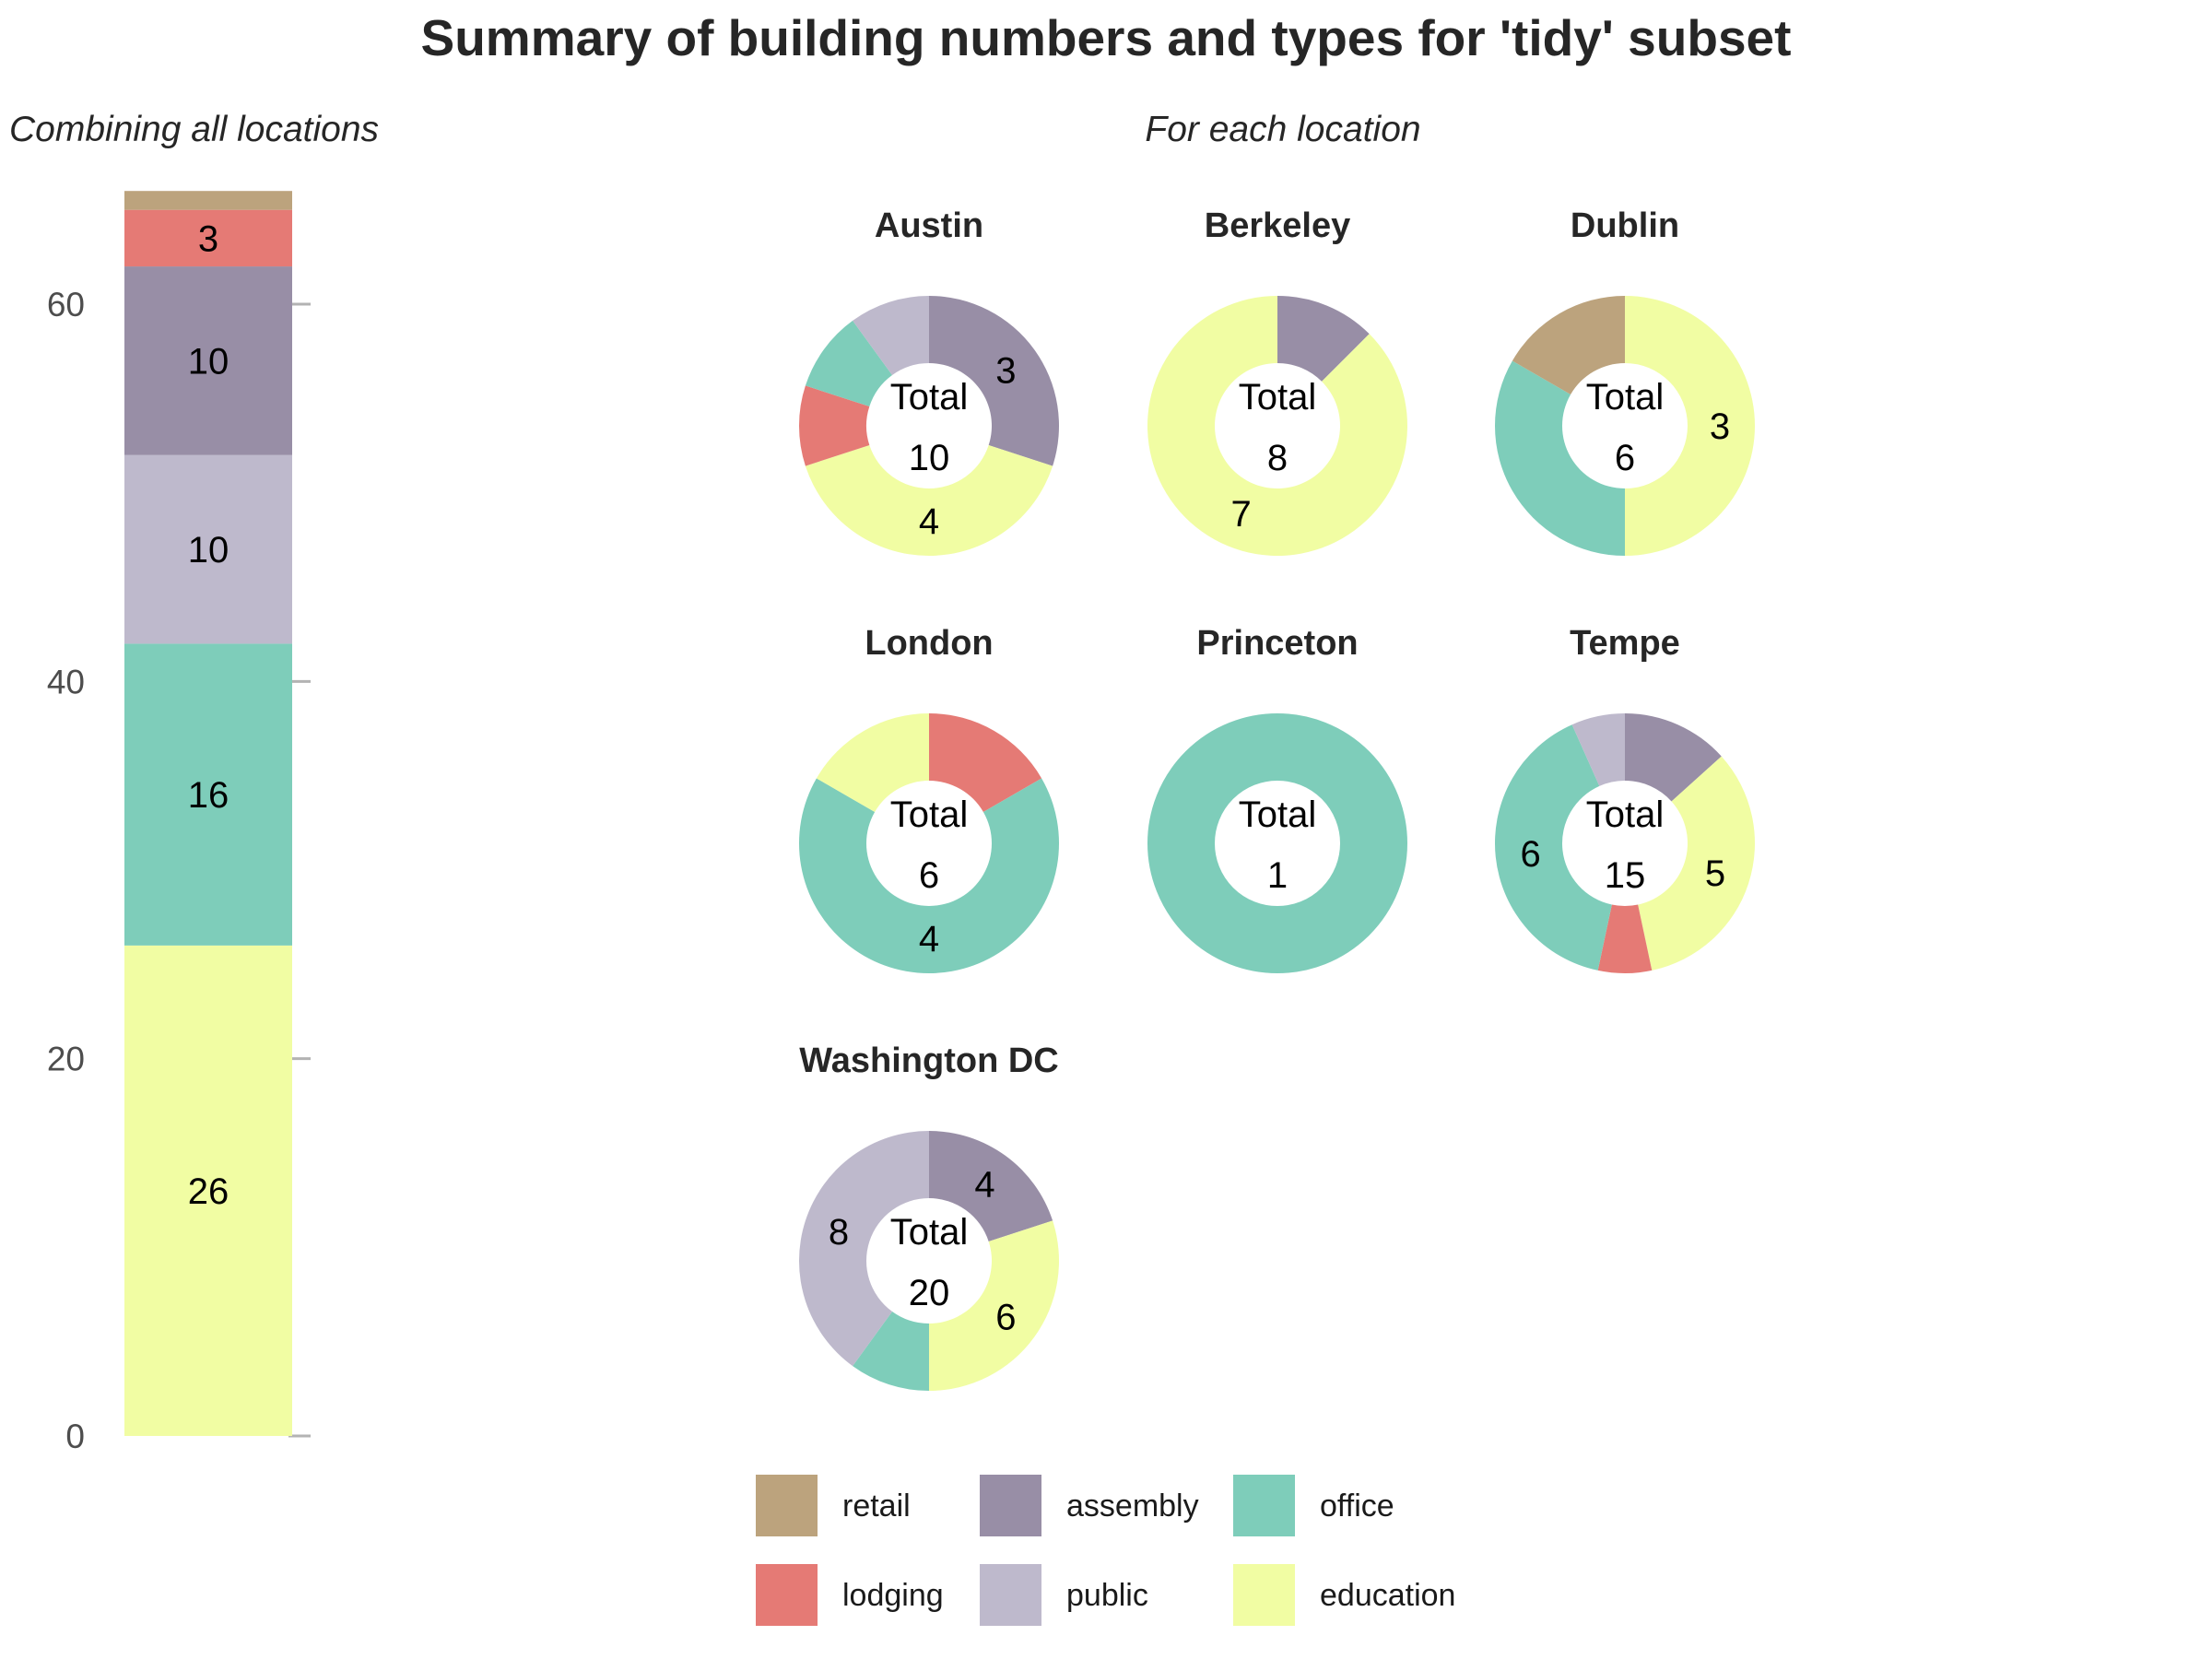 Image resolution: width=2212 pixels, height=1659 pixels. What do you see at coordinates (1357, 1506) in the screenshot?
I see `legend-label: office` at bounding box center [1357, 1506].